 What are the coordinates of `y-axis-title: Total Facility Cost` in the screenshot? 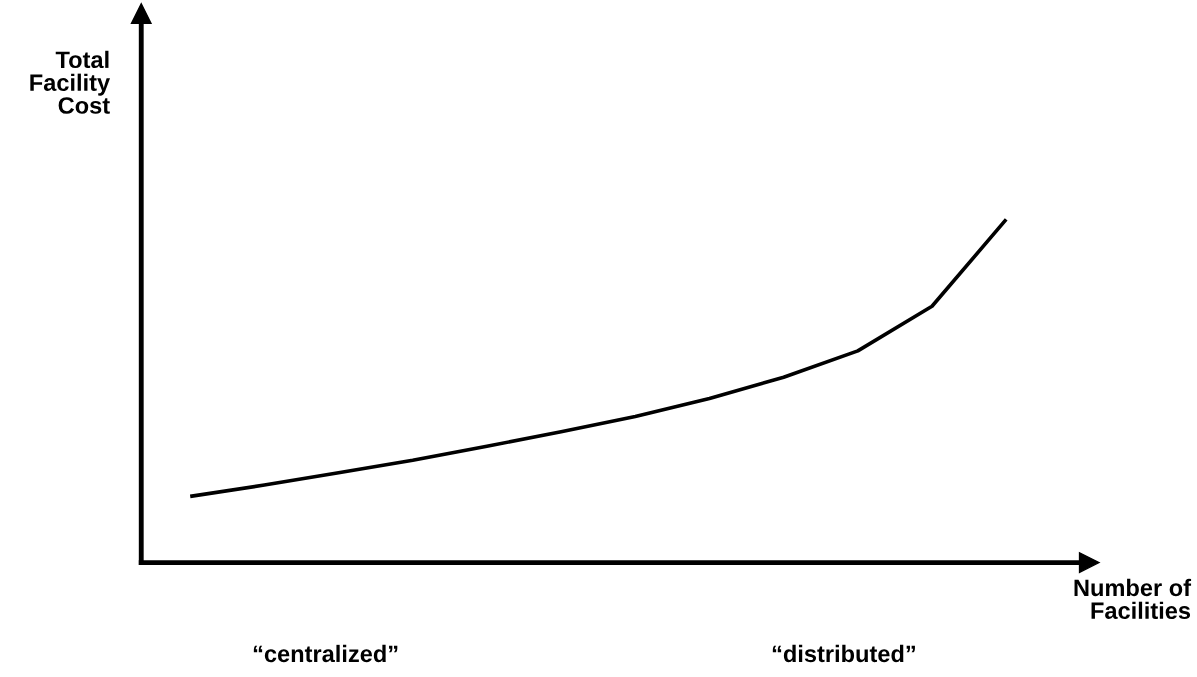 It's located at (70, 82).